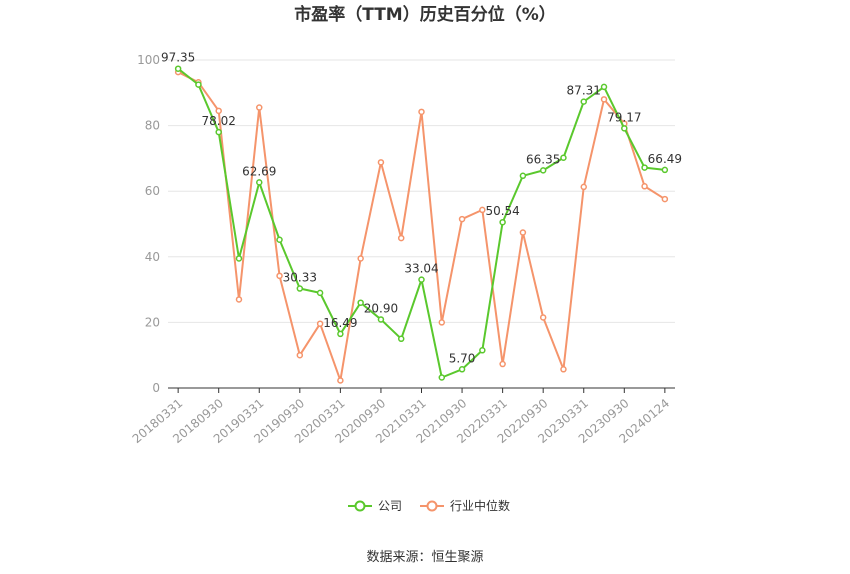 The image size is (850, 574). What do you see at coordinates (624, 117) in the screenshot?
I see `data-label: 79.17` at bounding box center [624, 117].